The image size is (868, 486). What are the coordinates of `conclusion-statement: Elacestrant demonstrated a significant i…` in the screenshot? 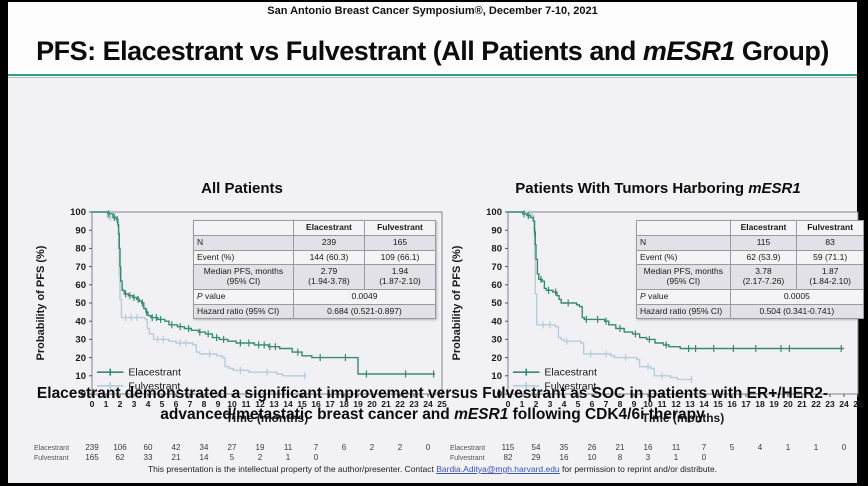 It's located at (432, 405).